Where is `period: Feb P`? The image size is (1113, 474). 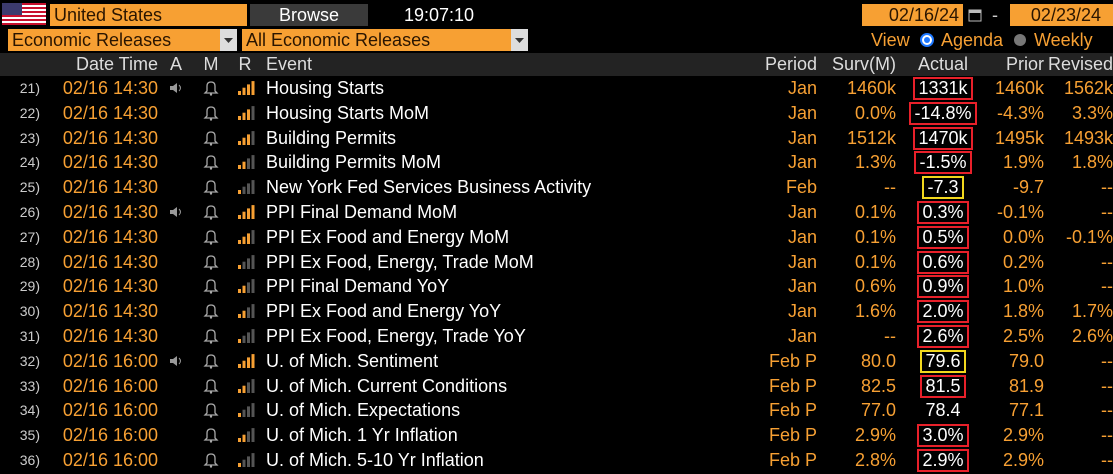
period: Feb P is located at coordinates (792, 435).